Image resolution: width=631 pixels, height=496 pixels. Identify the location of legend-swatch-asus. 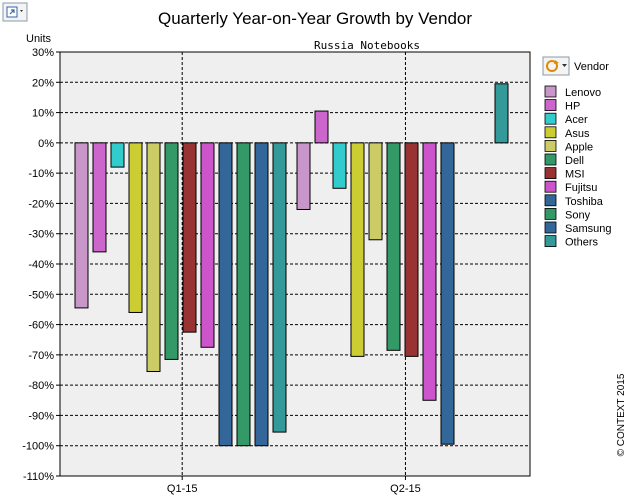
(550, 132).